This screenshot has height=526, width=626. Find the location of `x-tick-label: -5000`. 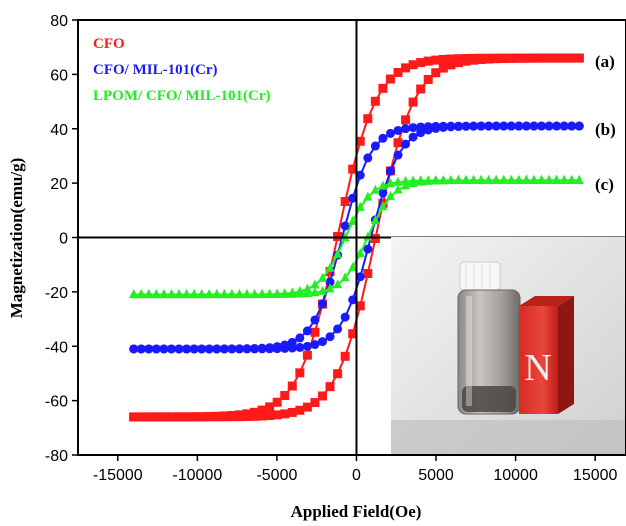

x-tick-label: -5000 is located at coordinates (276, 475).